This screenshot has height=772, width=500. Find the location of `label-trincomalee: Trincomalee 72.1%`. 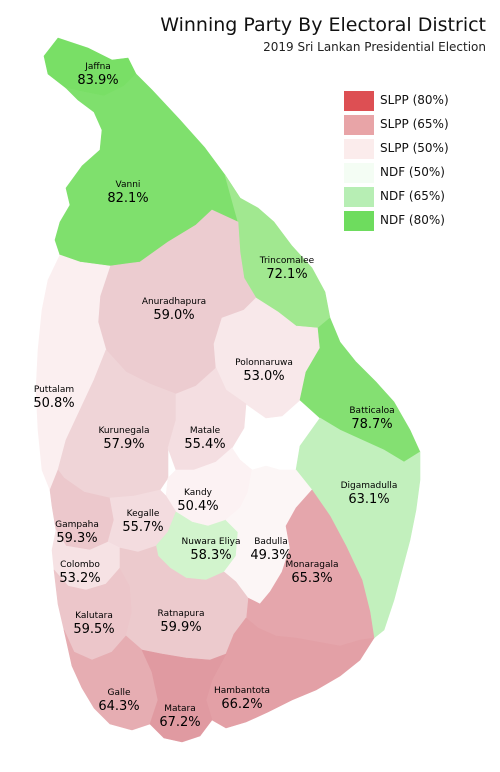

label-trincomalee: Trincomalee 72.1% is located at coordinates (287, 269).